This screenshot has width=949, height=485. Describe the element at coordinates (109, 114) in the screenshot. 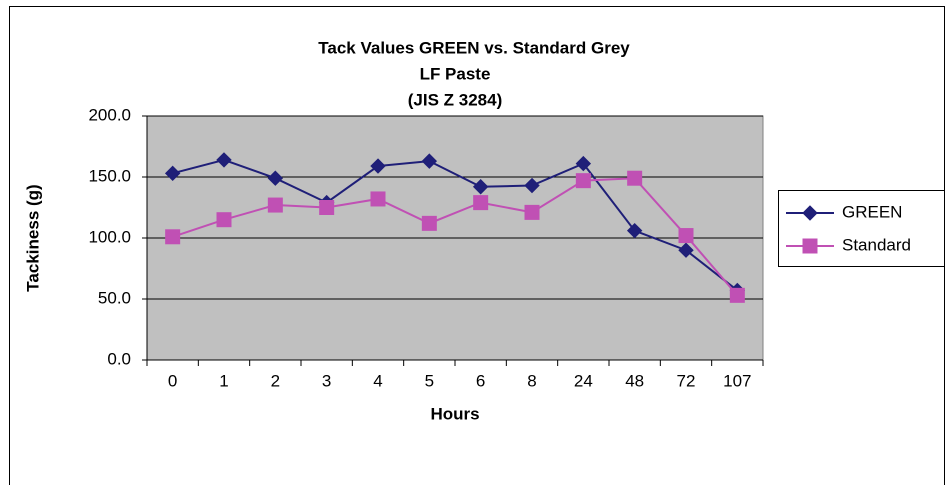

I see `y-tick-label: 200.0` at that location.